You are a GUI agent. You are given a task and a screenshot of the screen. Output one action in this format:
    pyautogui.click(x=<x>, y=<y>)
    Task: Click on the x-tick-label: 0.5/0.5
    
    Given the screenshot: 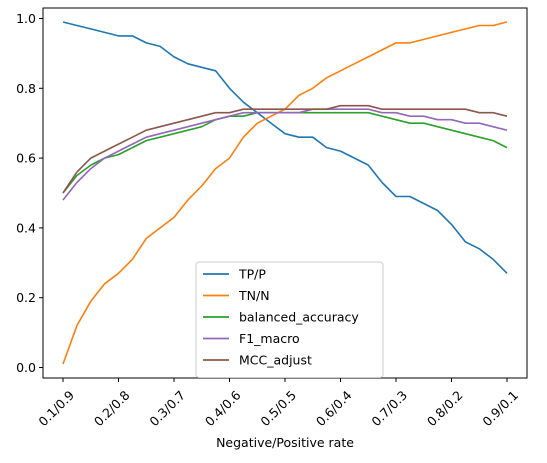 What is the action you would take?
    pyautogui.click(x=278, y=408)
    